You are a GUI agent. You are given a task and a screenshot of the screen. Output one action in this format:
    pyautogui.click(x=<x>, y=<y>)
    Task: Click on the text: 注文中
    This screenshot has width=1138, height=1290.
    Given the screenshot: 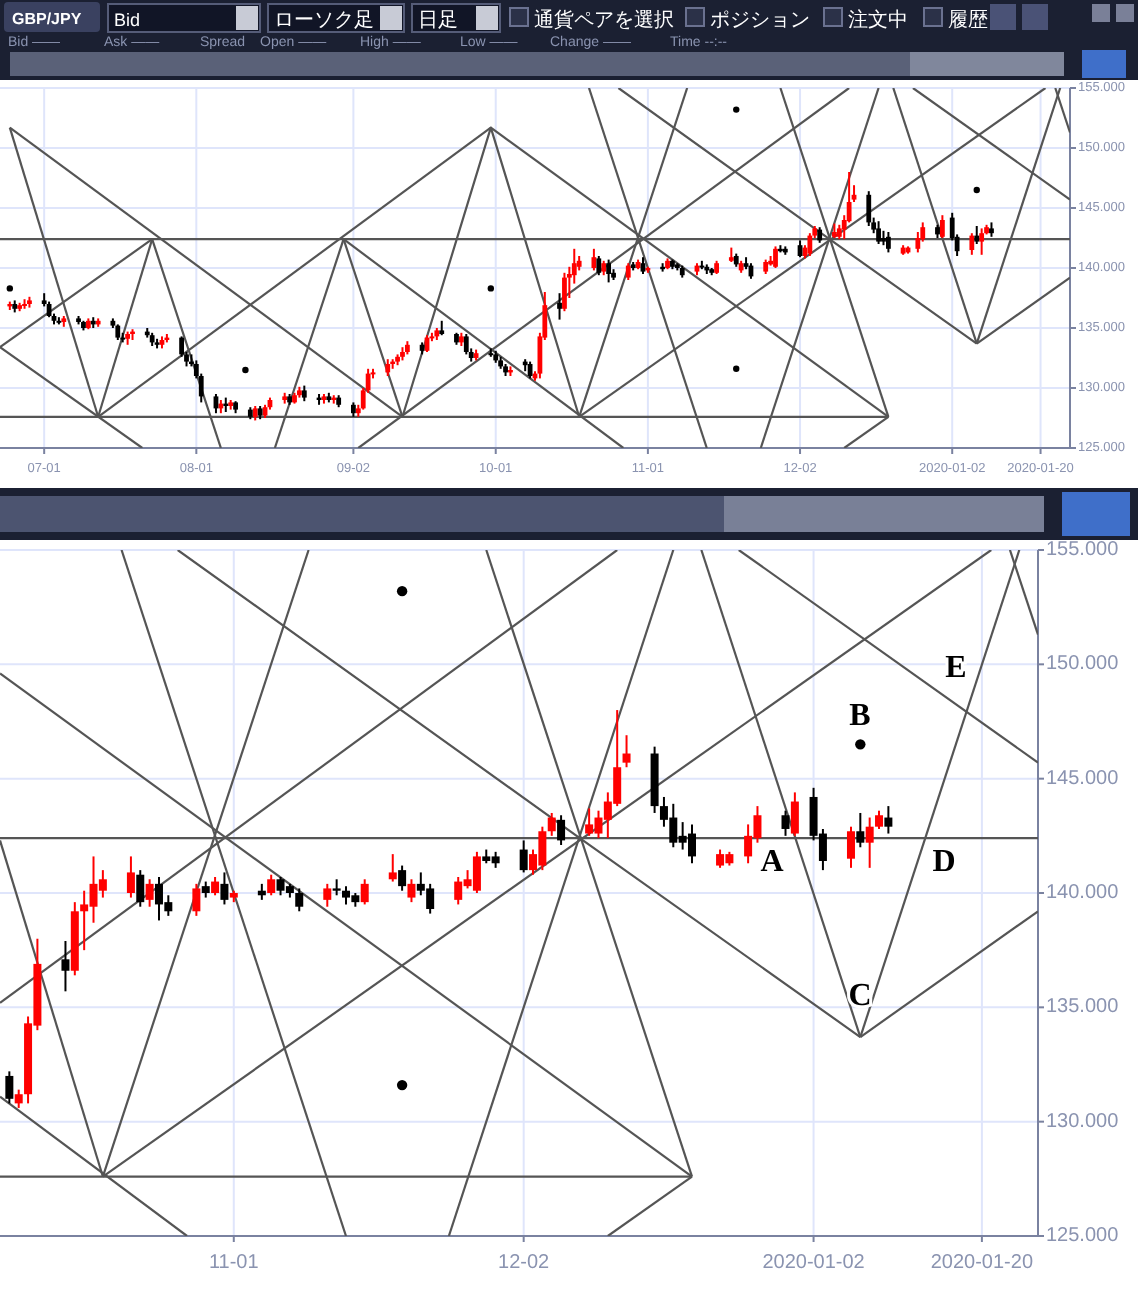 What is the action you would take?
    pyautogui.click(x=878, y=20)
    